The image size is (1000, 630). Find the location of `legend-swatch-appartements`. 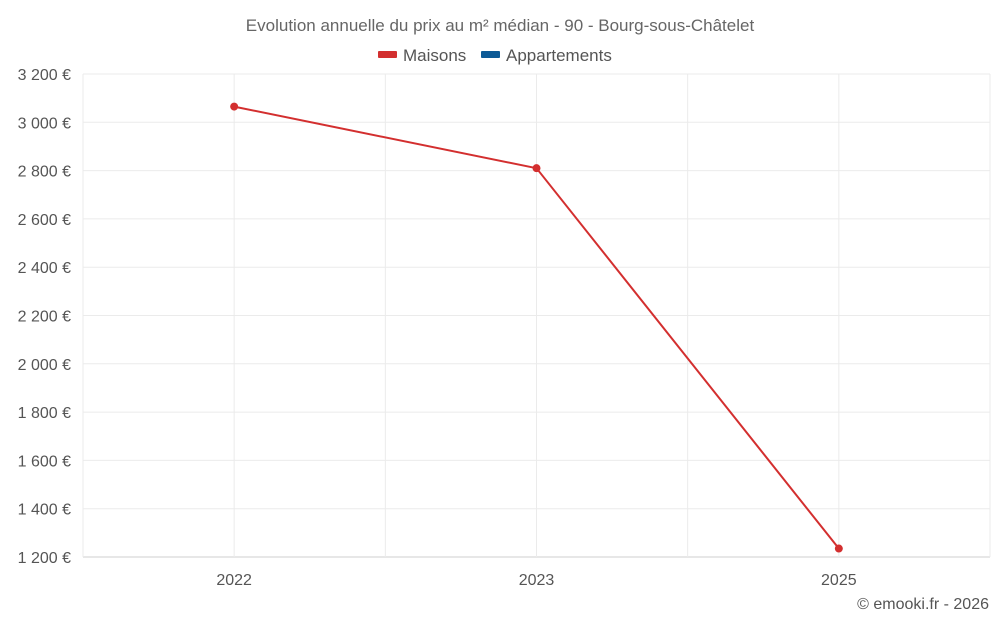

legend-swatch-appartements is located at coordinates (490, 54).